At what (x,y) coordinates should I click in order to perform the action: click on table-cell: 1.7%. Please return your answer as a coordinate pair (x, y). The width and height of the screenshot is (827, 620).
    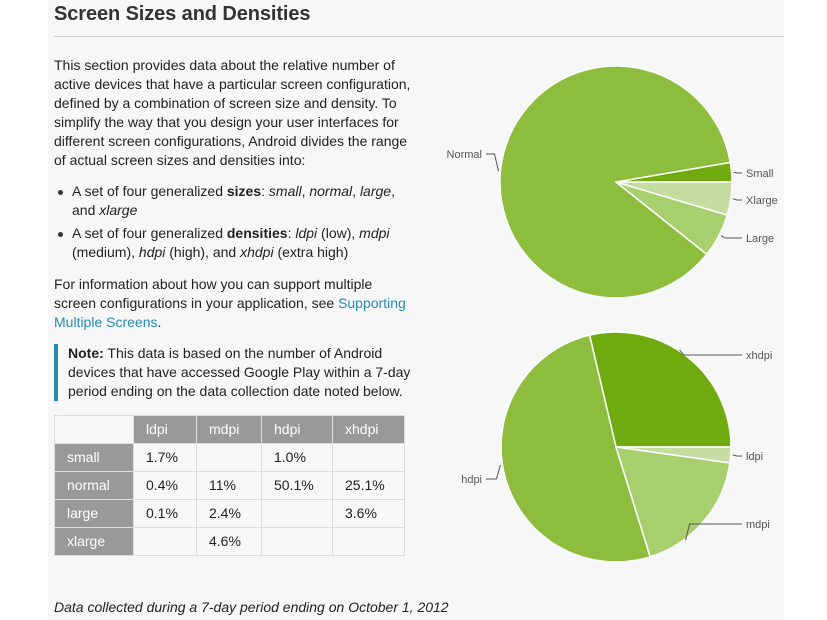
    Looking at the image, I should click on (165, 457).